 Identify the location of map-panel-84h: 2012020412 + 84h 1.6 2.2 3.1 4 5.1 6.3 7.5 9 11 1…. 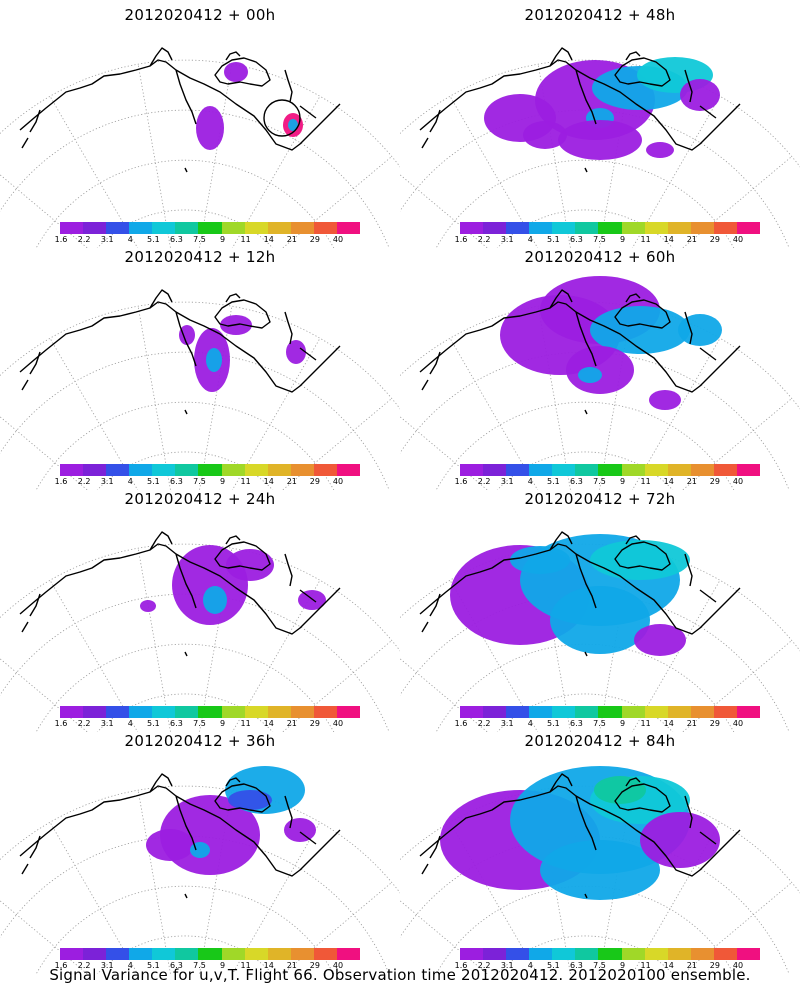
(600, 850).